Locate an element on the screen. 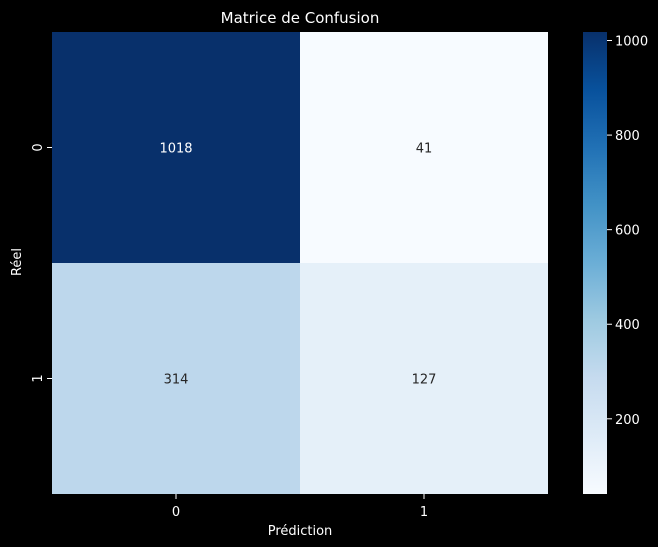 The width and height of the screenshot is (658, 547). x-tick-label-0: 0 is located at coordinates (176, 512).